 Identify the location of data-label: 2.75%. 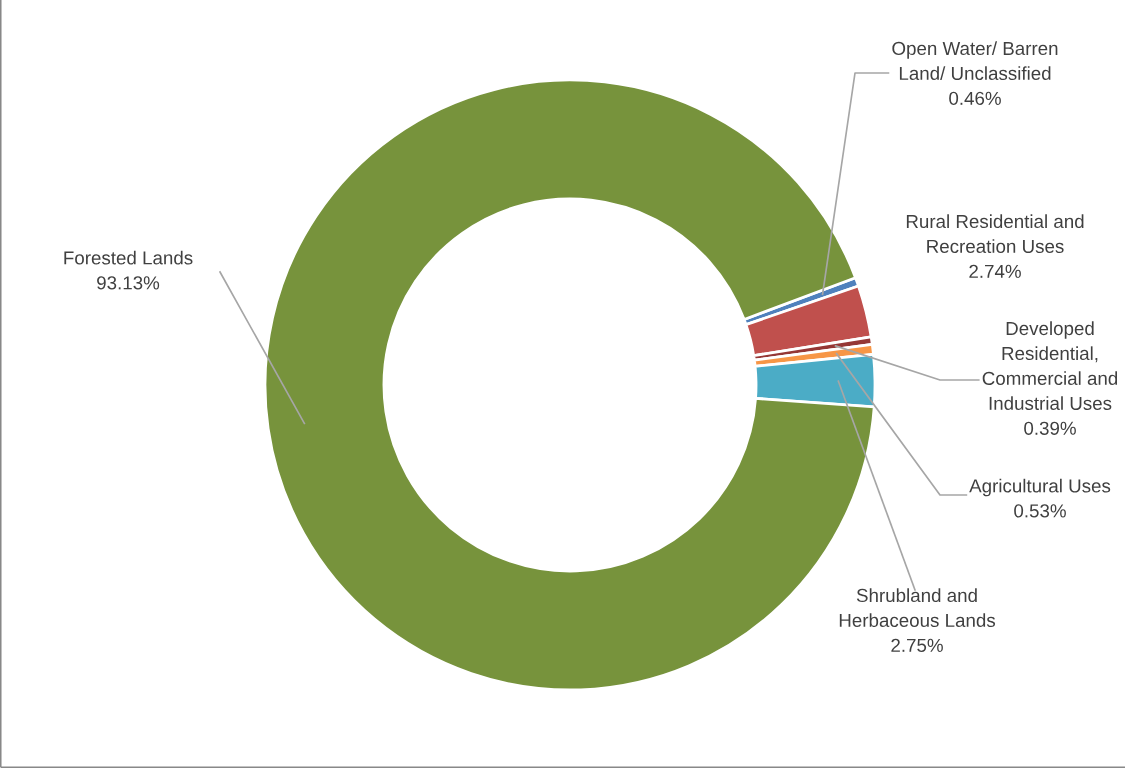
(917, 645).